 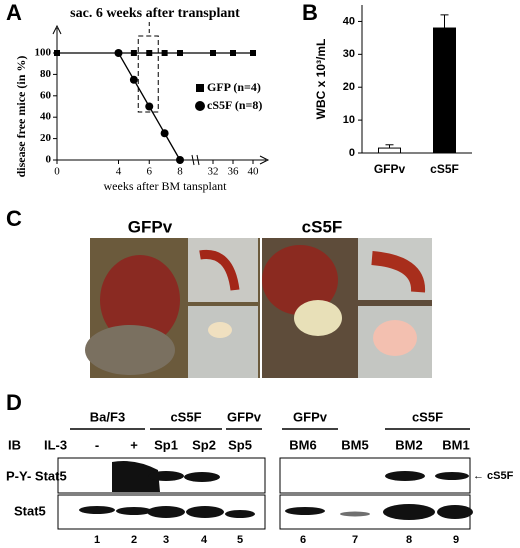 What do you see at coordinates (195, 160) in the screenshot?
I see `axis-break` at bounding box center [195, 160].